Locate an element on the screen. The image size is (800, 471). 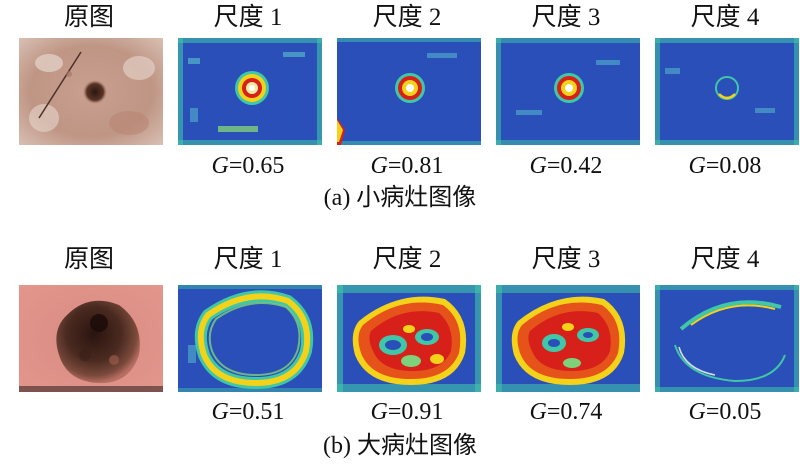
header-scale2-a: 尺度 2 is located at coordinates (407, 17).